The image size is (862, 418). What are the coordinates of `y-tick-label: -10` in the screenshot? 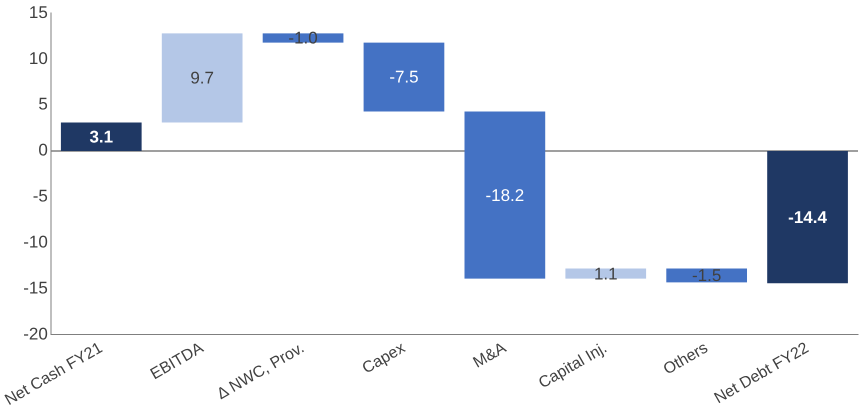 It's located at (35, 242).